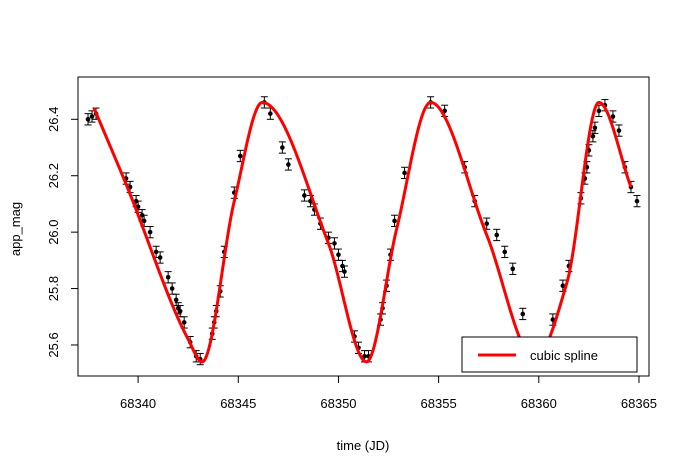 This screenshot has height=476, width=689. Describe the element at coordinates (338, 403) in the screenshot. I see `x-tick-label: 68350` at that location.